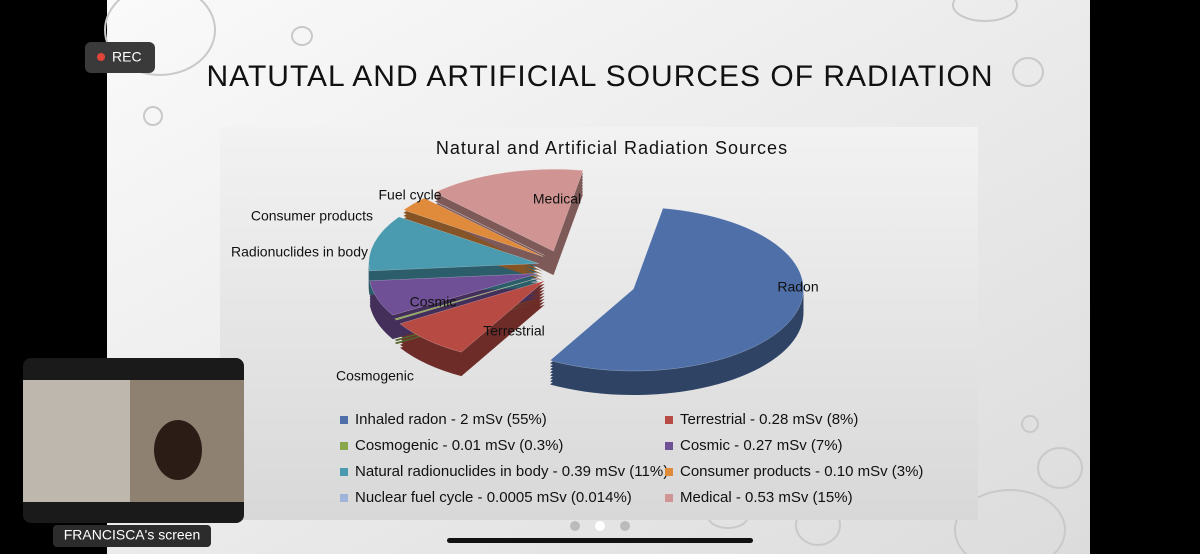  I want to click on slice-label: Cosmogenic, so click(375, 376).